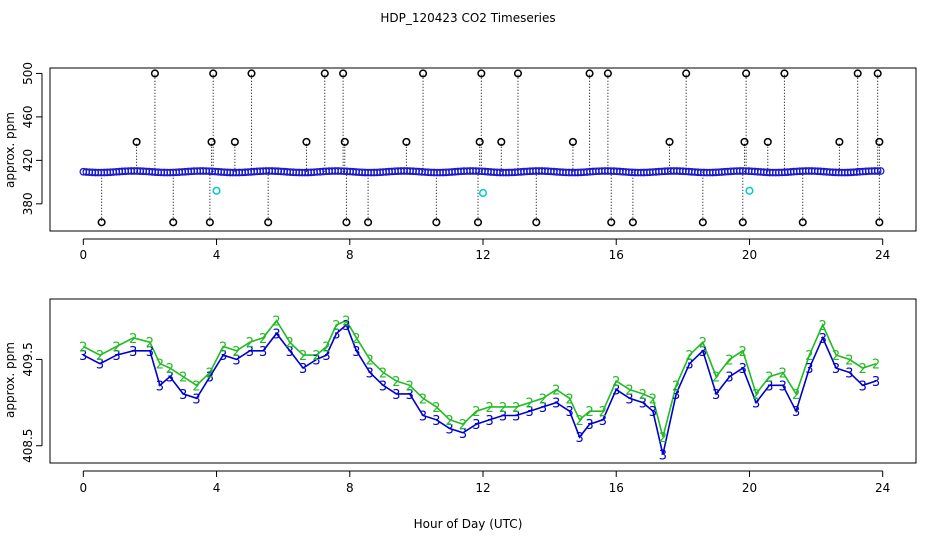  I want to click on bottom-x-tick-label: 16, so click(616, 488).